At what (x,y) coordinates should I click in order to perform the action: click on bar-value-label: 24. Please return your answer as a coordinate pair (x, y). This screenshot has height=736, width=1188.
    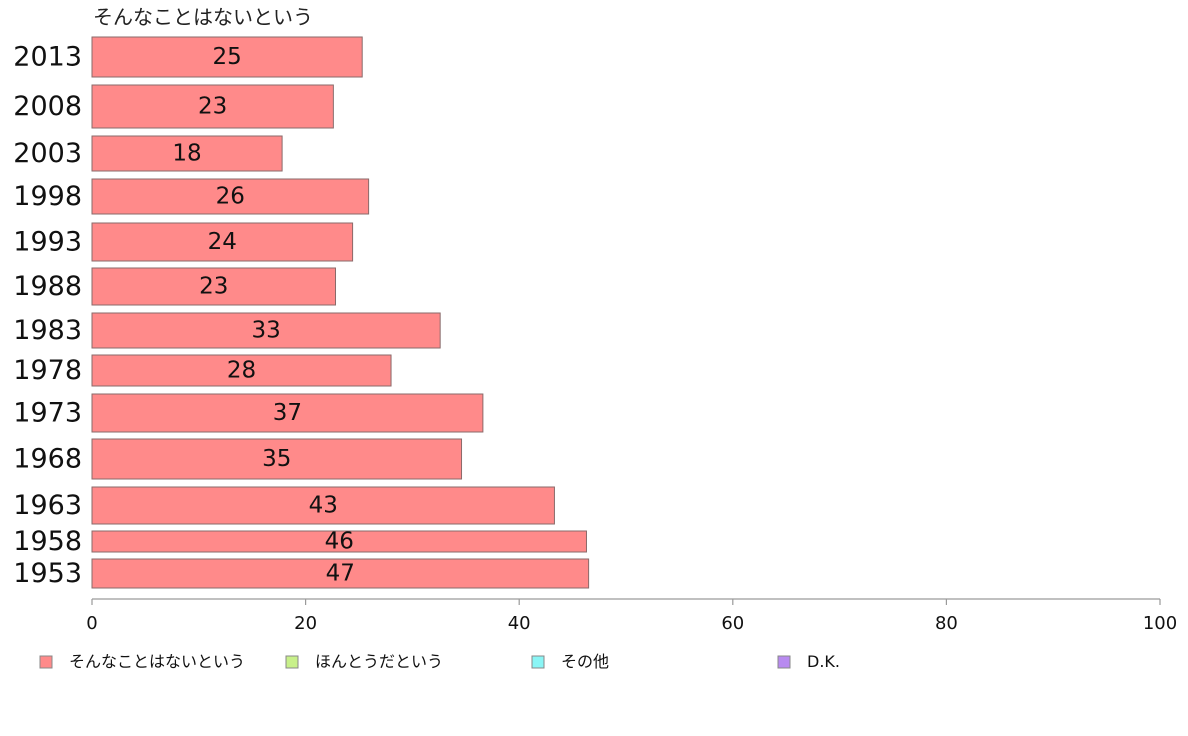
    Looking at the image, I should click on (222, 242).